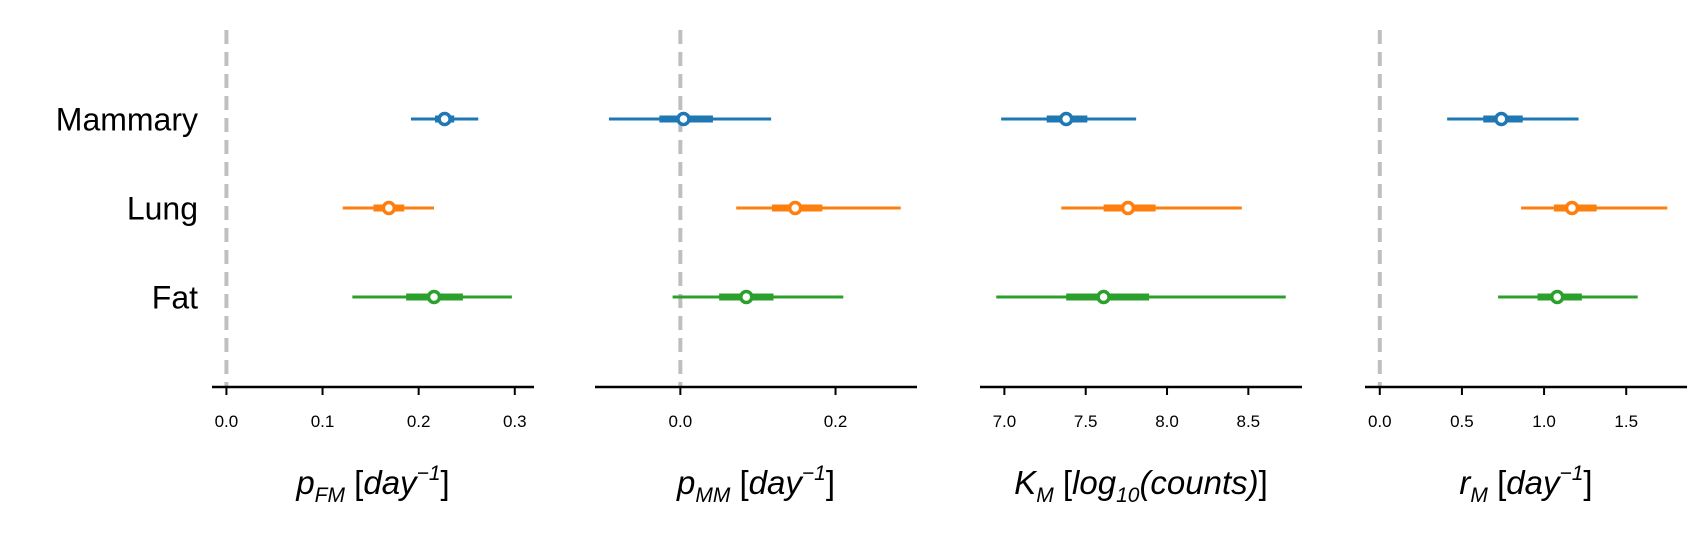 This screenshot has height=533, width=1705. What do you see at coordinates (372, 484) in the screenshot?
I see `x-axis-title: pFM [day−1]` at bounding box center [372, 484].